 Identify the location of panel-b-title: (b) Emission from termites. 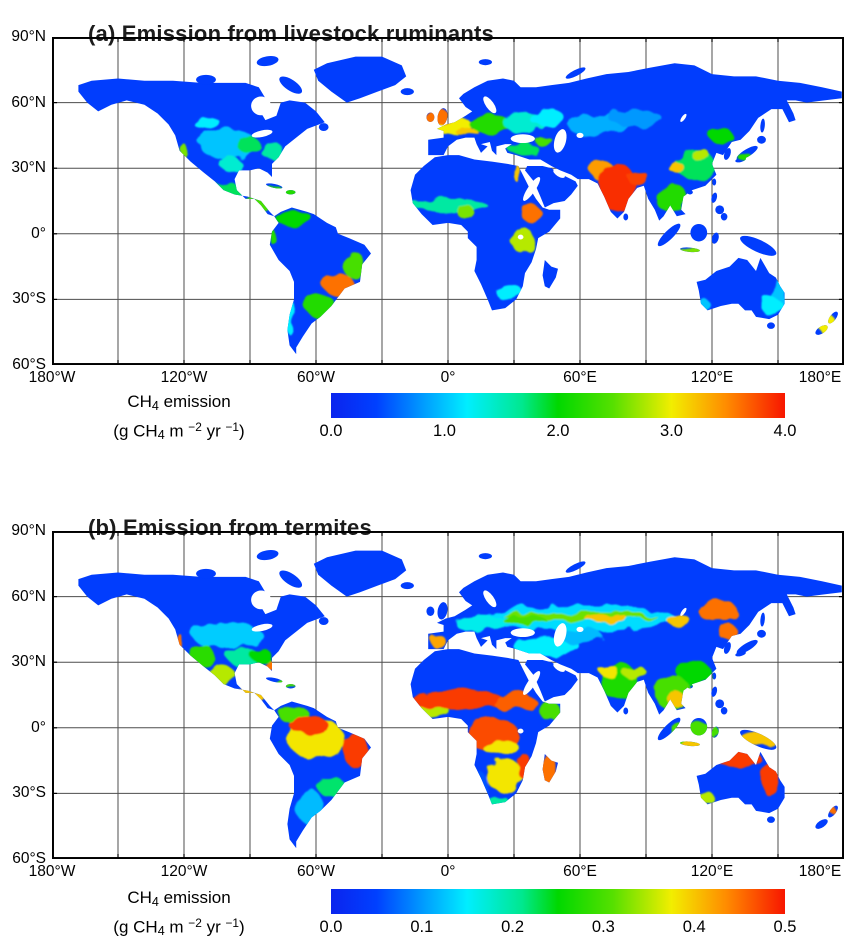
(230, 528).